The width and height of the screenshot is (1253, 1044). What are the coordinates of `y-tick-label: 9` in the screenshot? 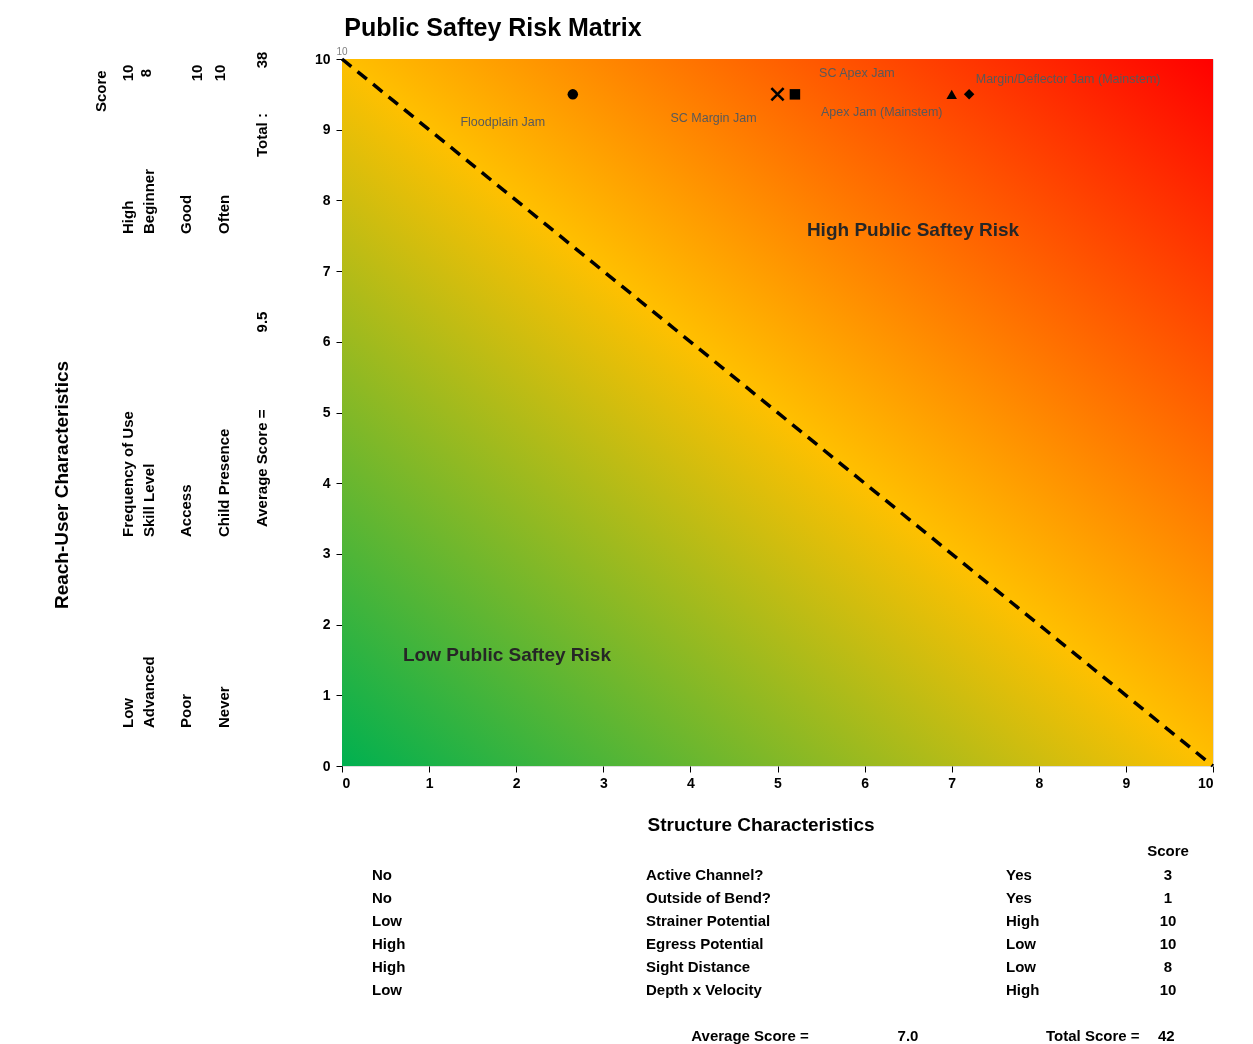 It's located at (326, 129).